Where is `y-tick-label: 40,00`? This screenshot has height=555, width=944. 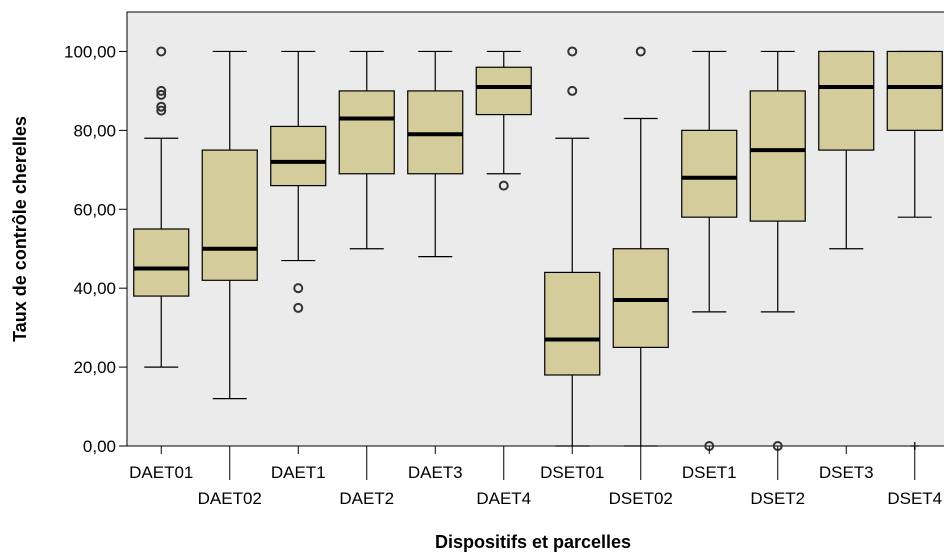 y-tick-label: 40,00 is located at coordinates (94, 288).